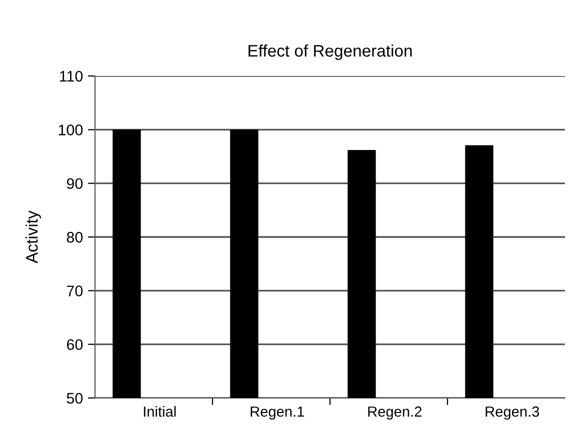 The image size is (571, 426). What do you see at coordinates (277, 413) in the screenshot?
I see `x-tick-label: Regen.1` at bounding box center [277, 413].